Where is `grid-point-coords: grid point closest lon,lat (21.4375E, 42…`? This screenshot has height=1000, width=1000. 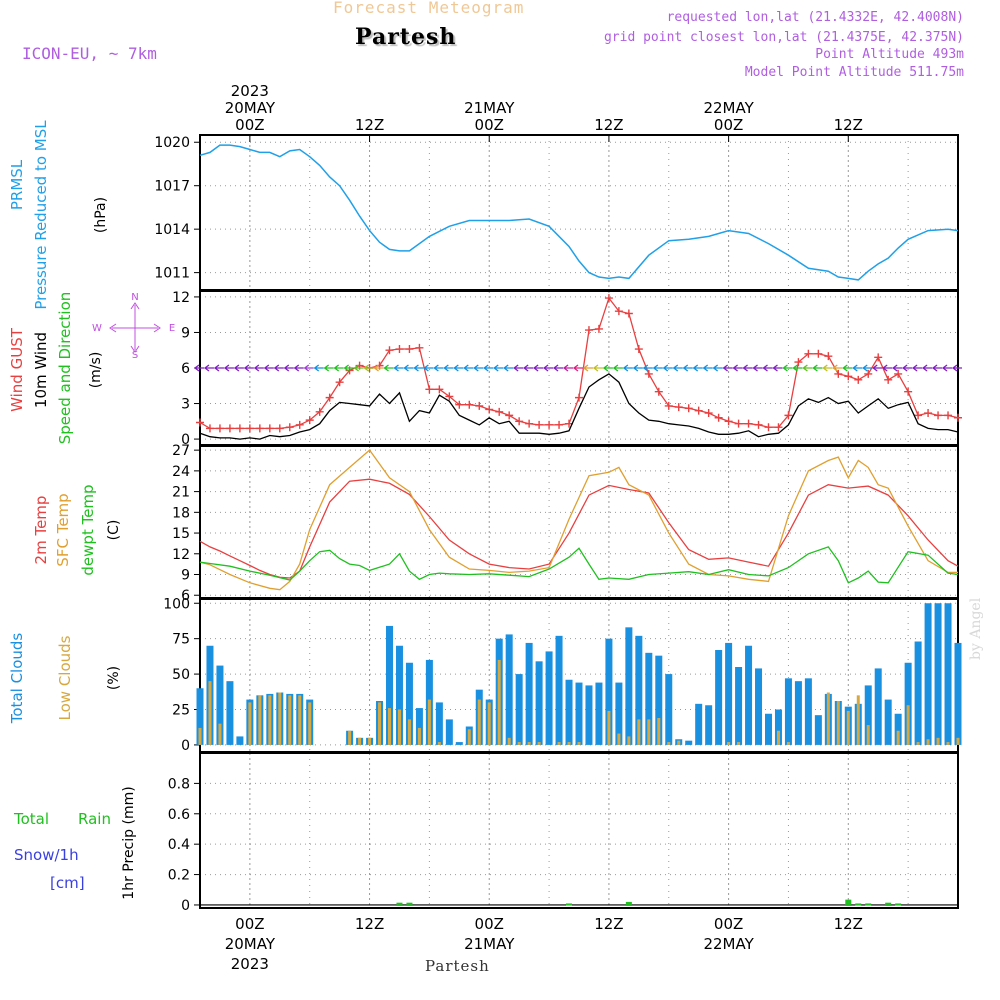
grid-point-coords: grid point closest lon,lat (21.4375E, 42… is located at coordinates (783, 37).